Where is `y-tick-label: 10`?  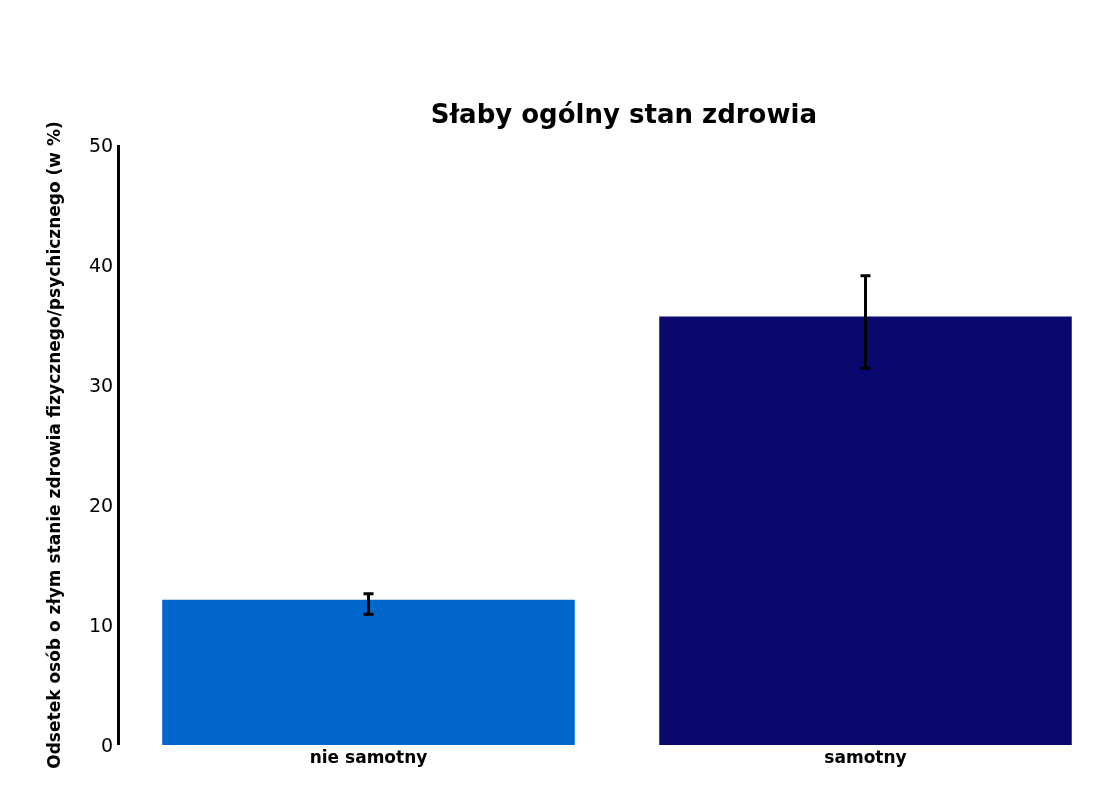 y-tick-label: 10 is located at coordinates (101, 624).